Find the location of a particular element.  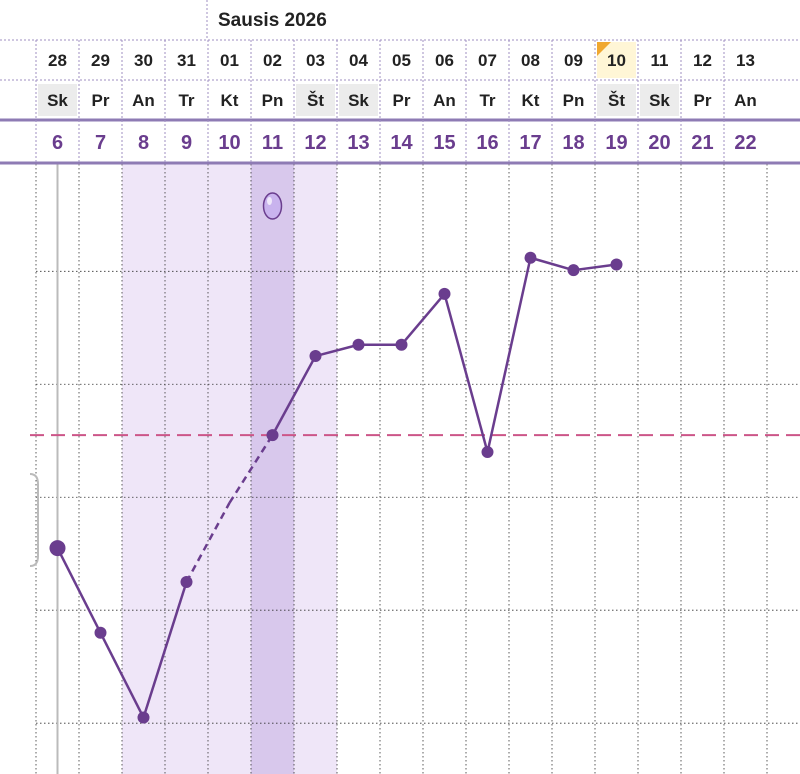

cycle-day-label: 15 is located at coordinates (444, 143).